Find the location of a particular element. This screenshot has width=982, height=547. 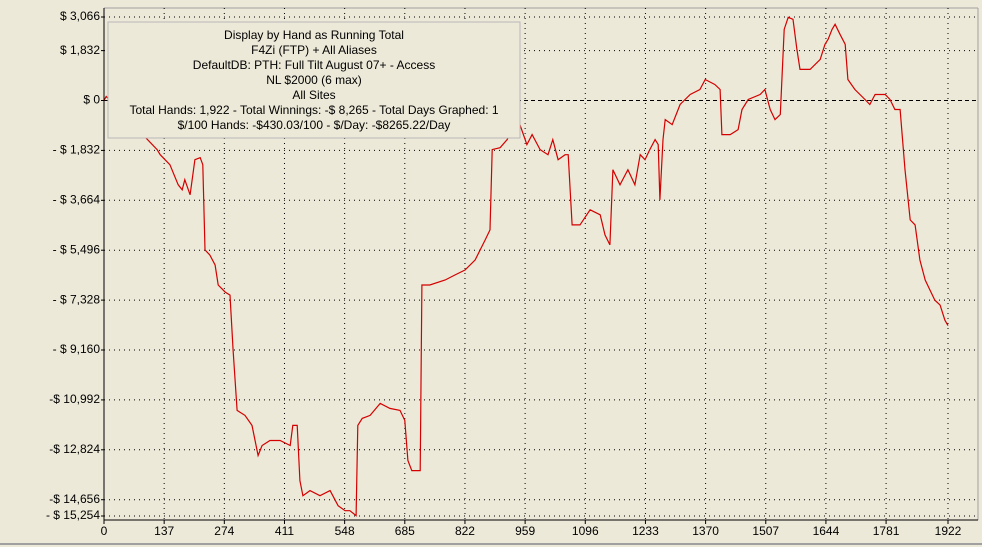

x-tick-label: 822 is located at coordinates (465, 531).